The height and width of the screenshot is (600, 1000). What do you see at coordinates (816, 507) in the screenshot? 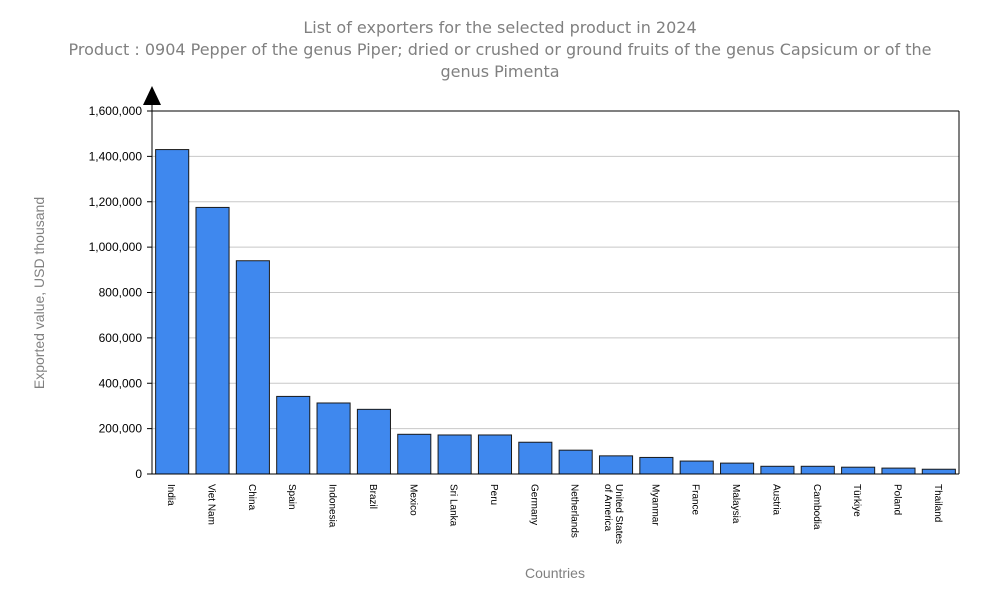
I see `x-tick-label: Cambodia` at bounding box center [816, 507].